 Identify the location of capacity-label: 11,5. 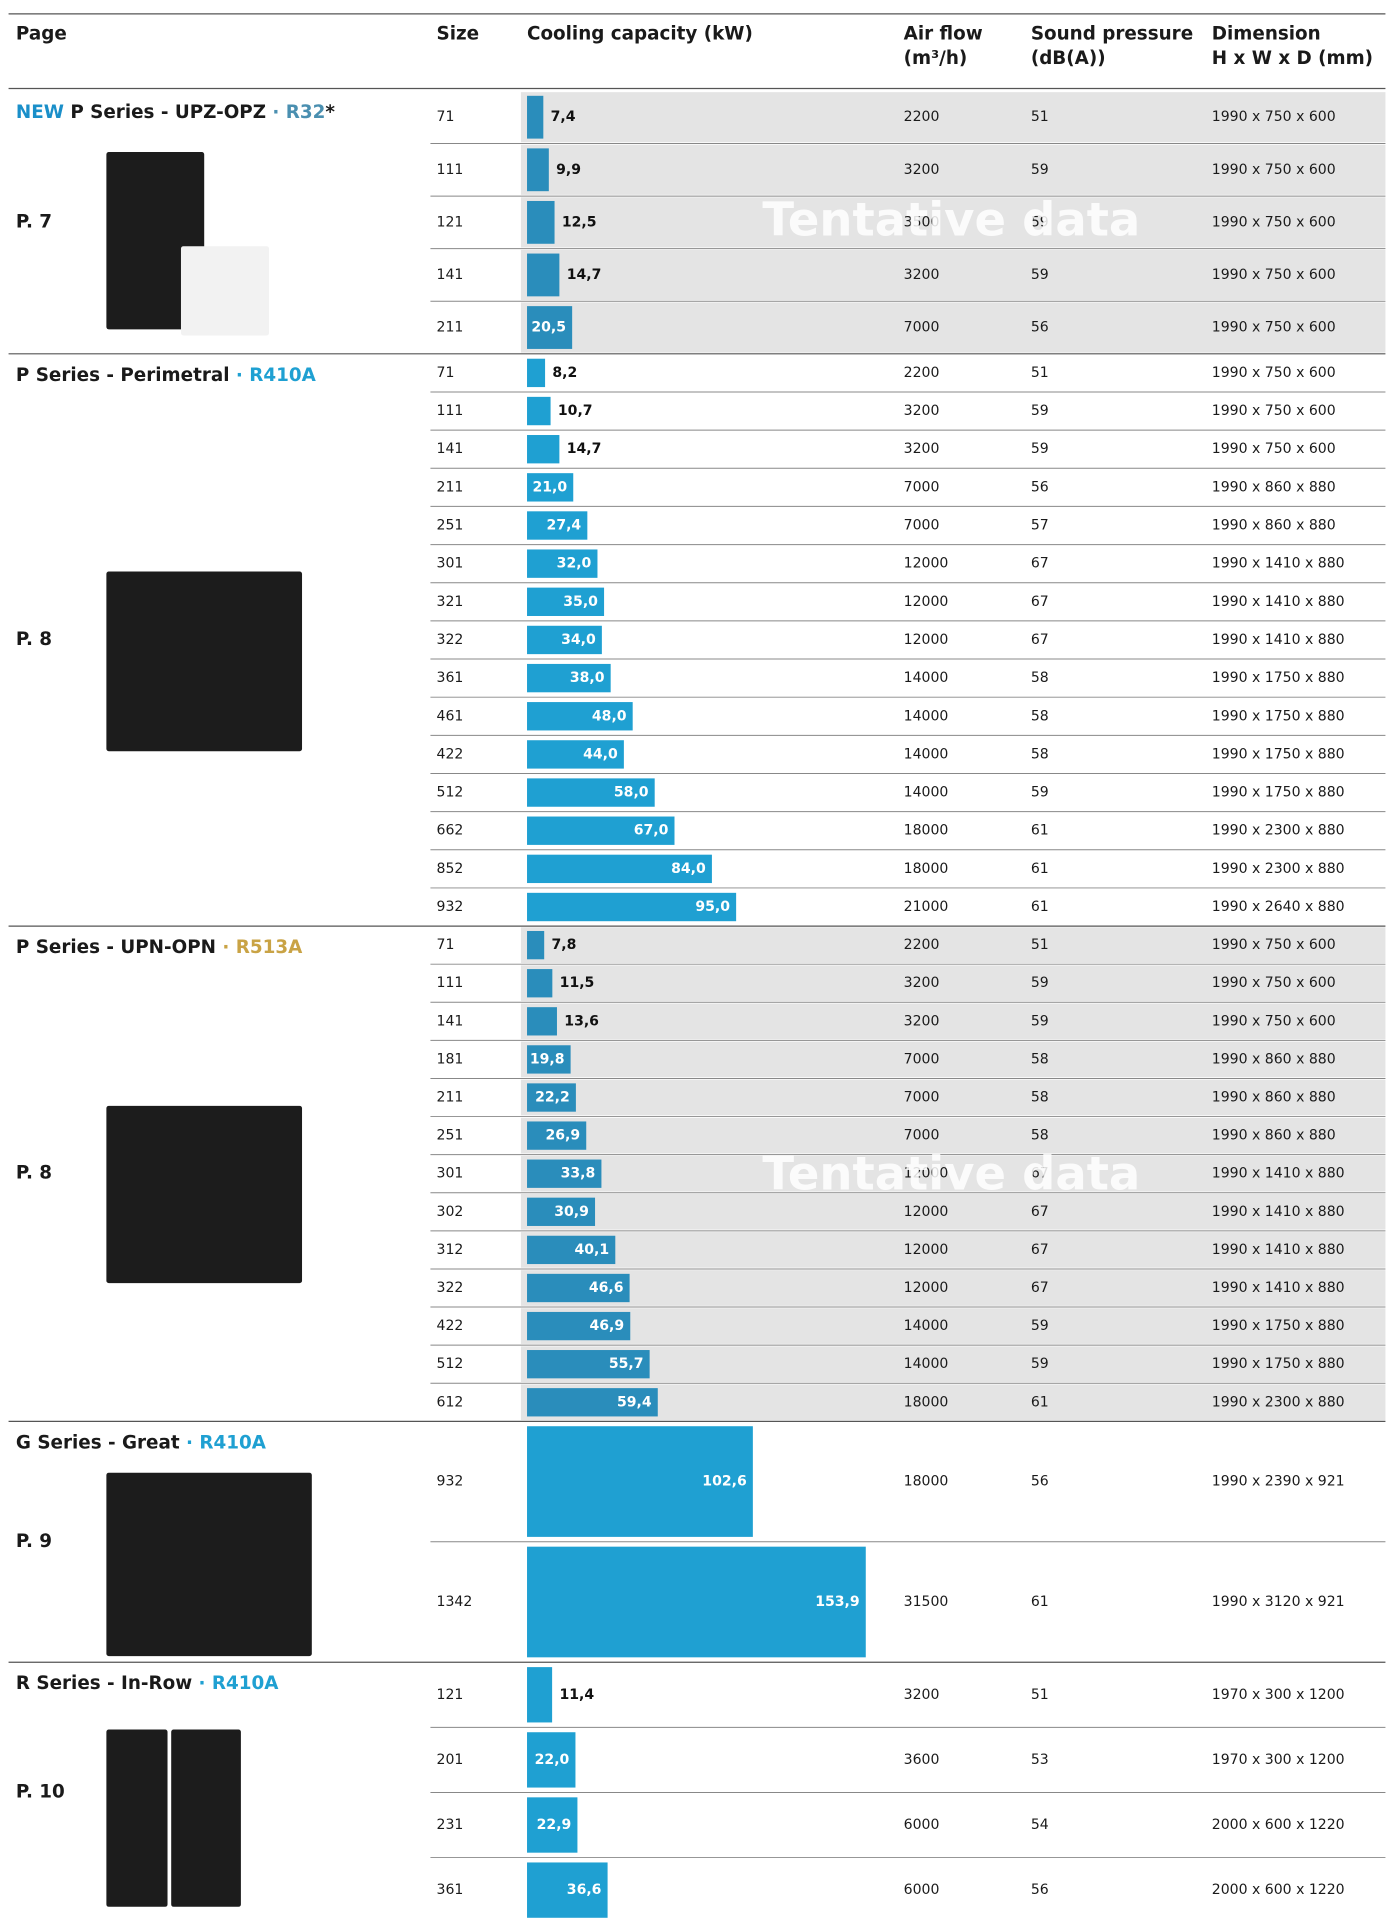
(577, 983).